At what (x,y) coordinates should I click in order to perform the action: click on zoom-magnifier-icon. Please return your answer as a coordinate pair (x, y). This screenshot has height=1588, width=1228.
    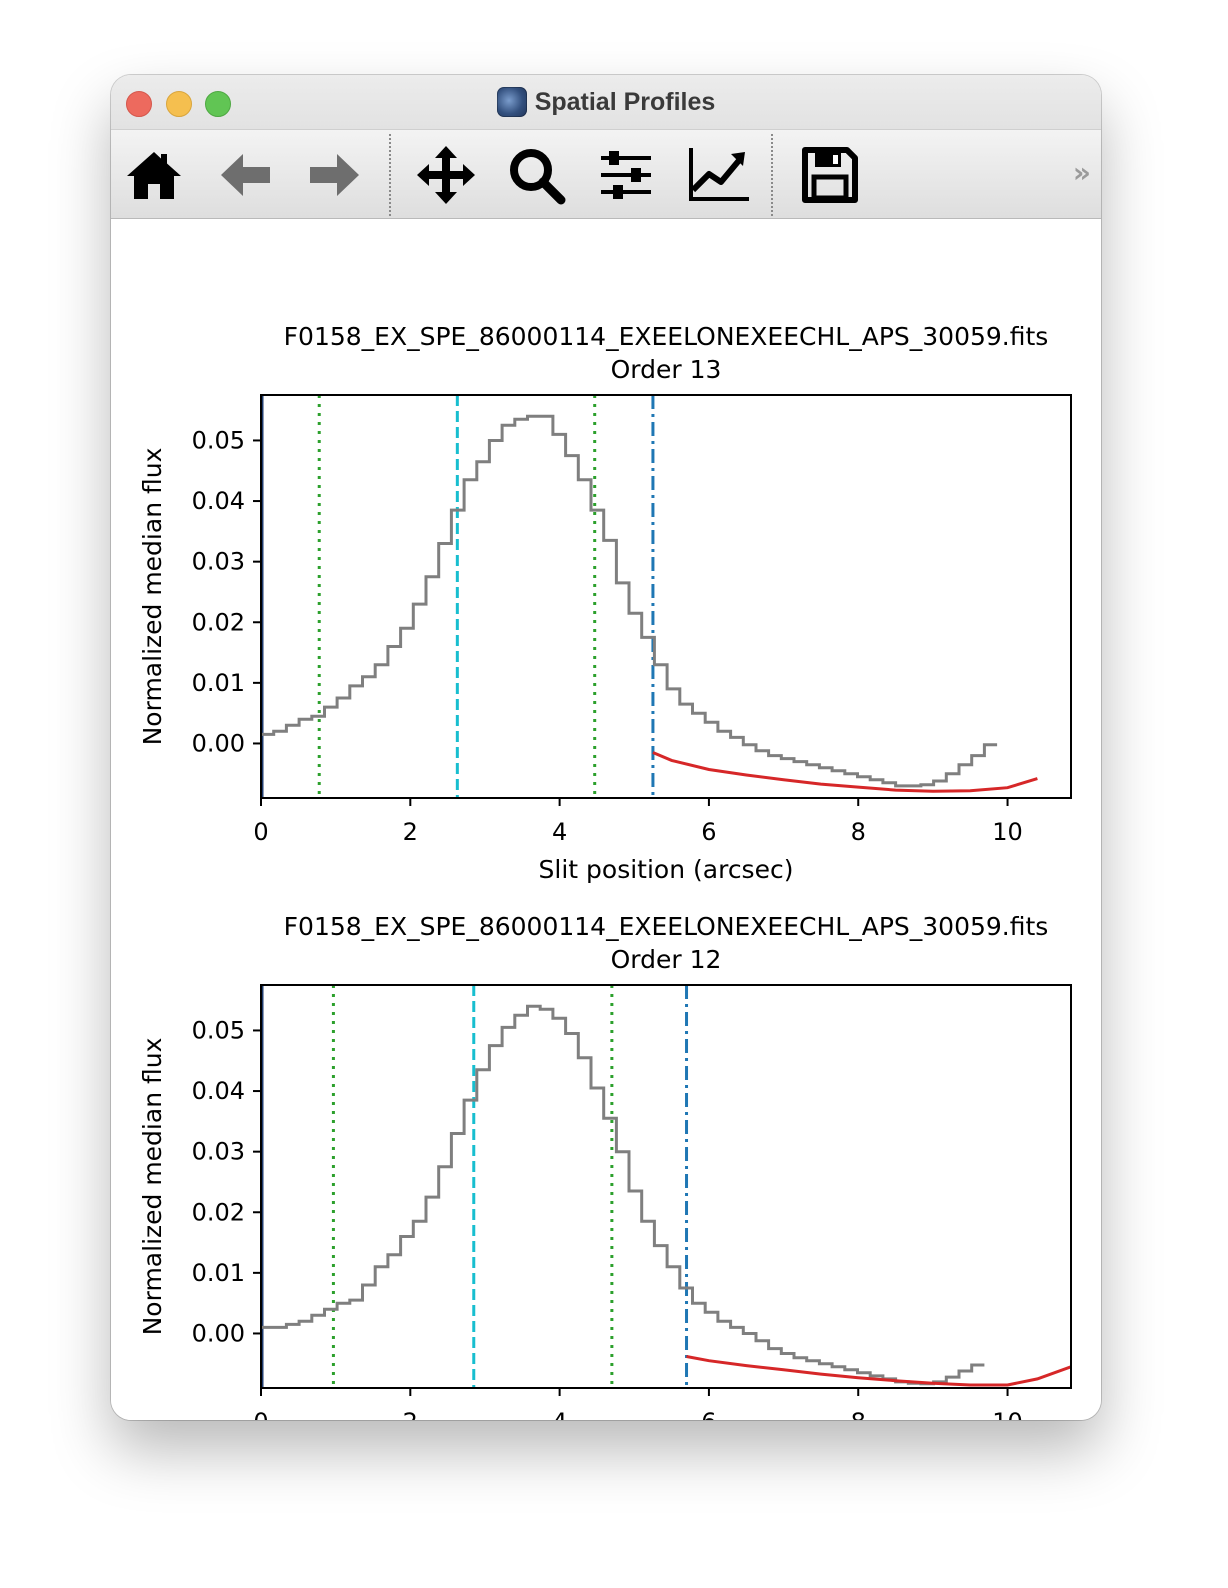
    Looking at the image, I should click on (538, 177).